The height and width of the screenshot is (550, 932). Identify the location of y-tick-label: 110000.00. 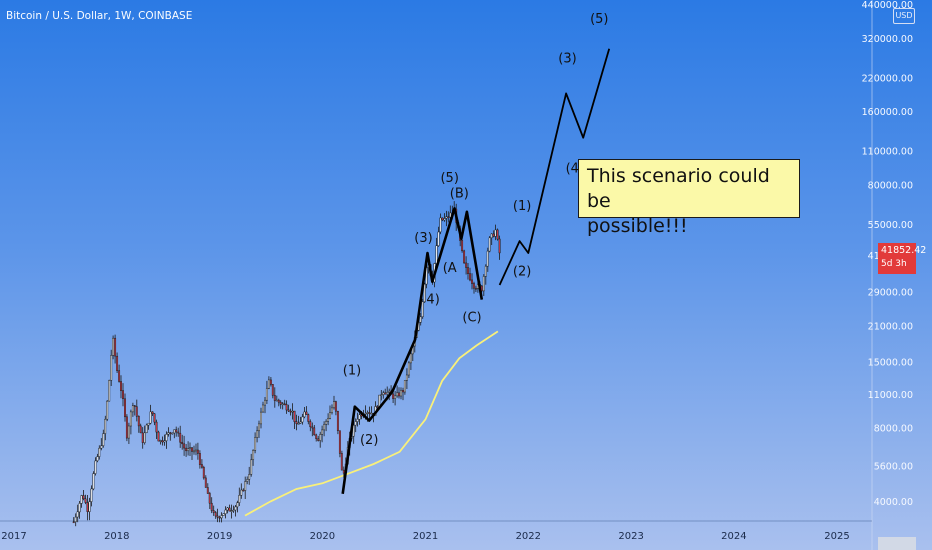
(887, 152).